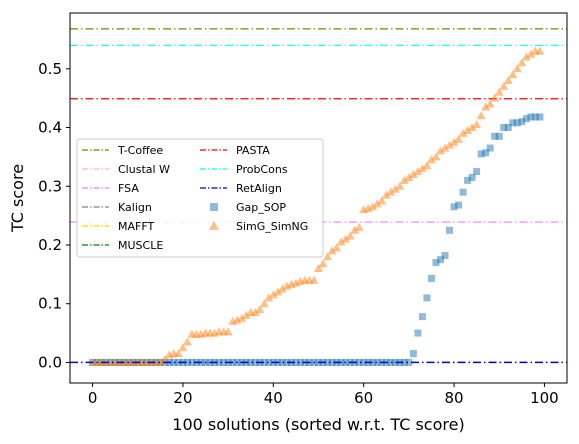 The image size is (579, 444). What do you see at coordinates (272, 226) in the screenshot?
I see `legend-label-simg-simng: SimG_SimNG` at bounding box center [272, 226].